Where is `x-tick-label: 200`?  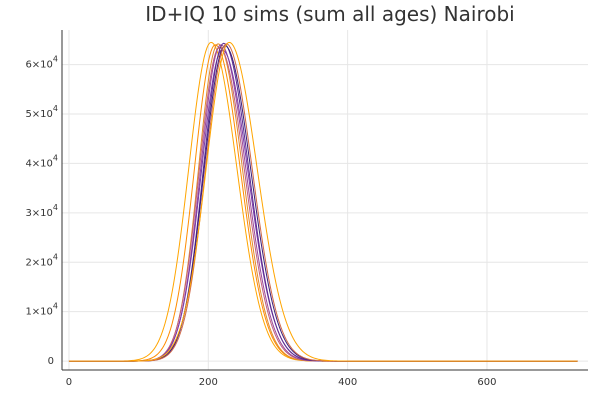
x-tick-label: 200 is located at coordinates (208, 382).